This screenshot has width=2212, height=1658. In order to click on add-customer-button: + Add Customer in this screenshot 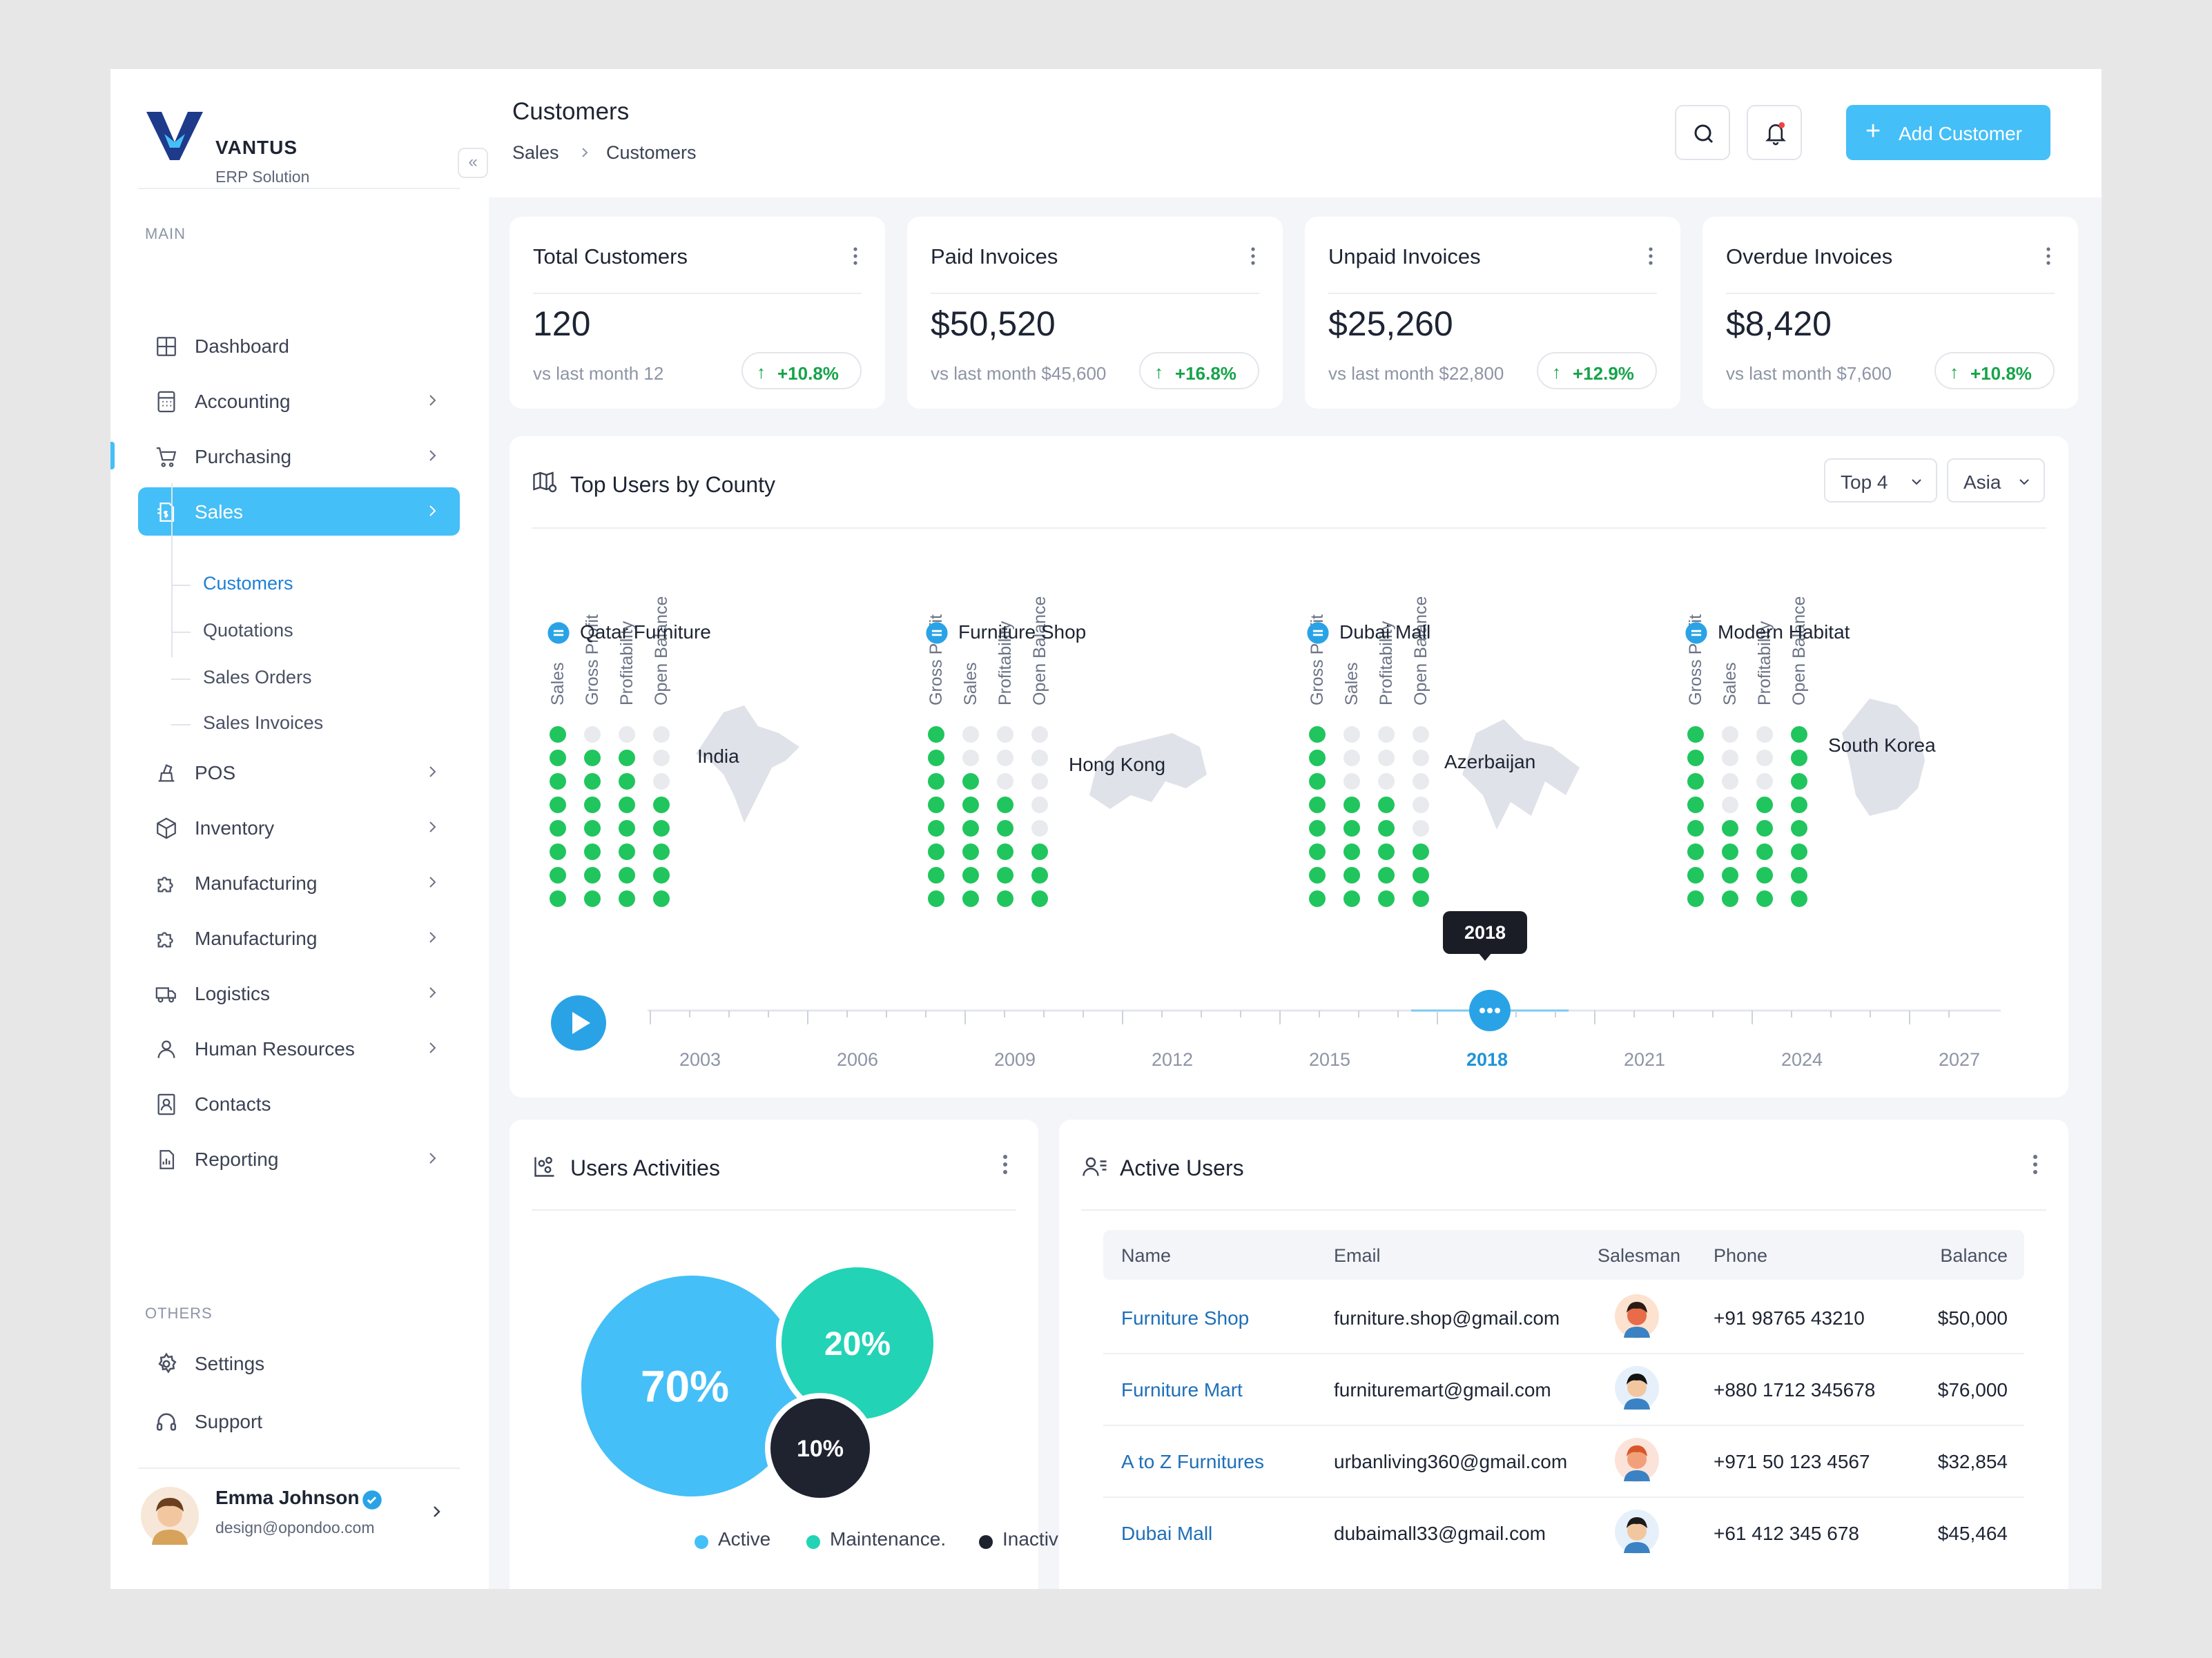, I will do `click(1948, 132)`.